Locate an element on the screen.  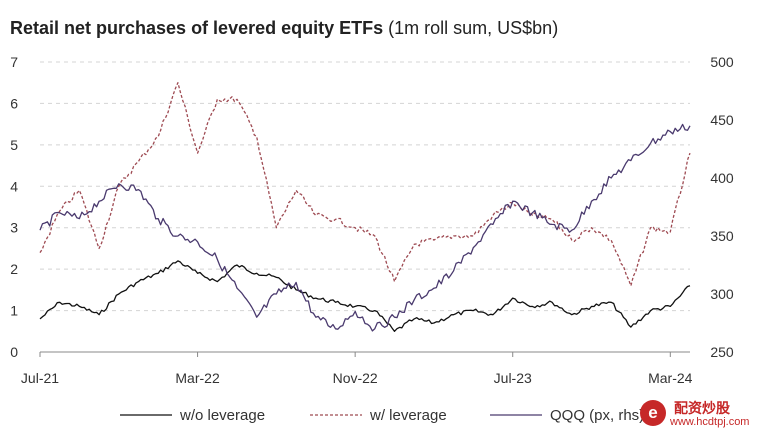
y-left-tick-label: 6 is located at coordinates (14, 103).